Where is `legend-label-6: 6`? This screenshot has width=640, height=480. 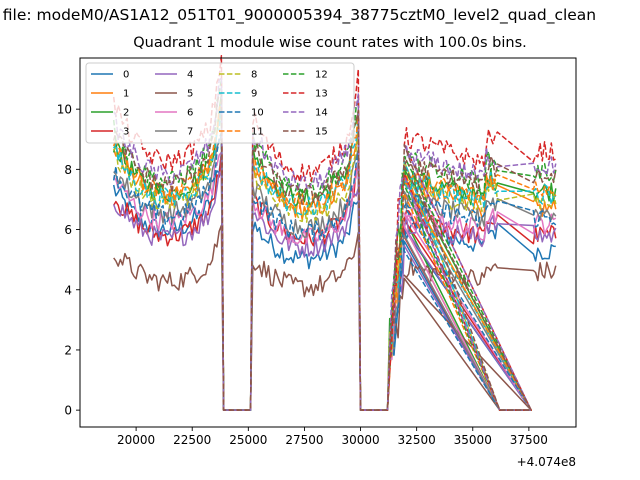 legend-label-6: 6 is located at coordinates (190, 113).